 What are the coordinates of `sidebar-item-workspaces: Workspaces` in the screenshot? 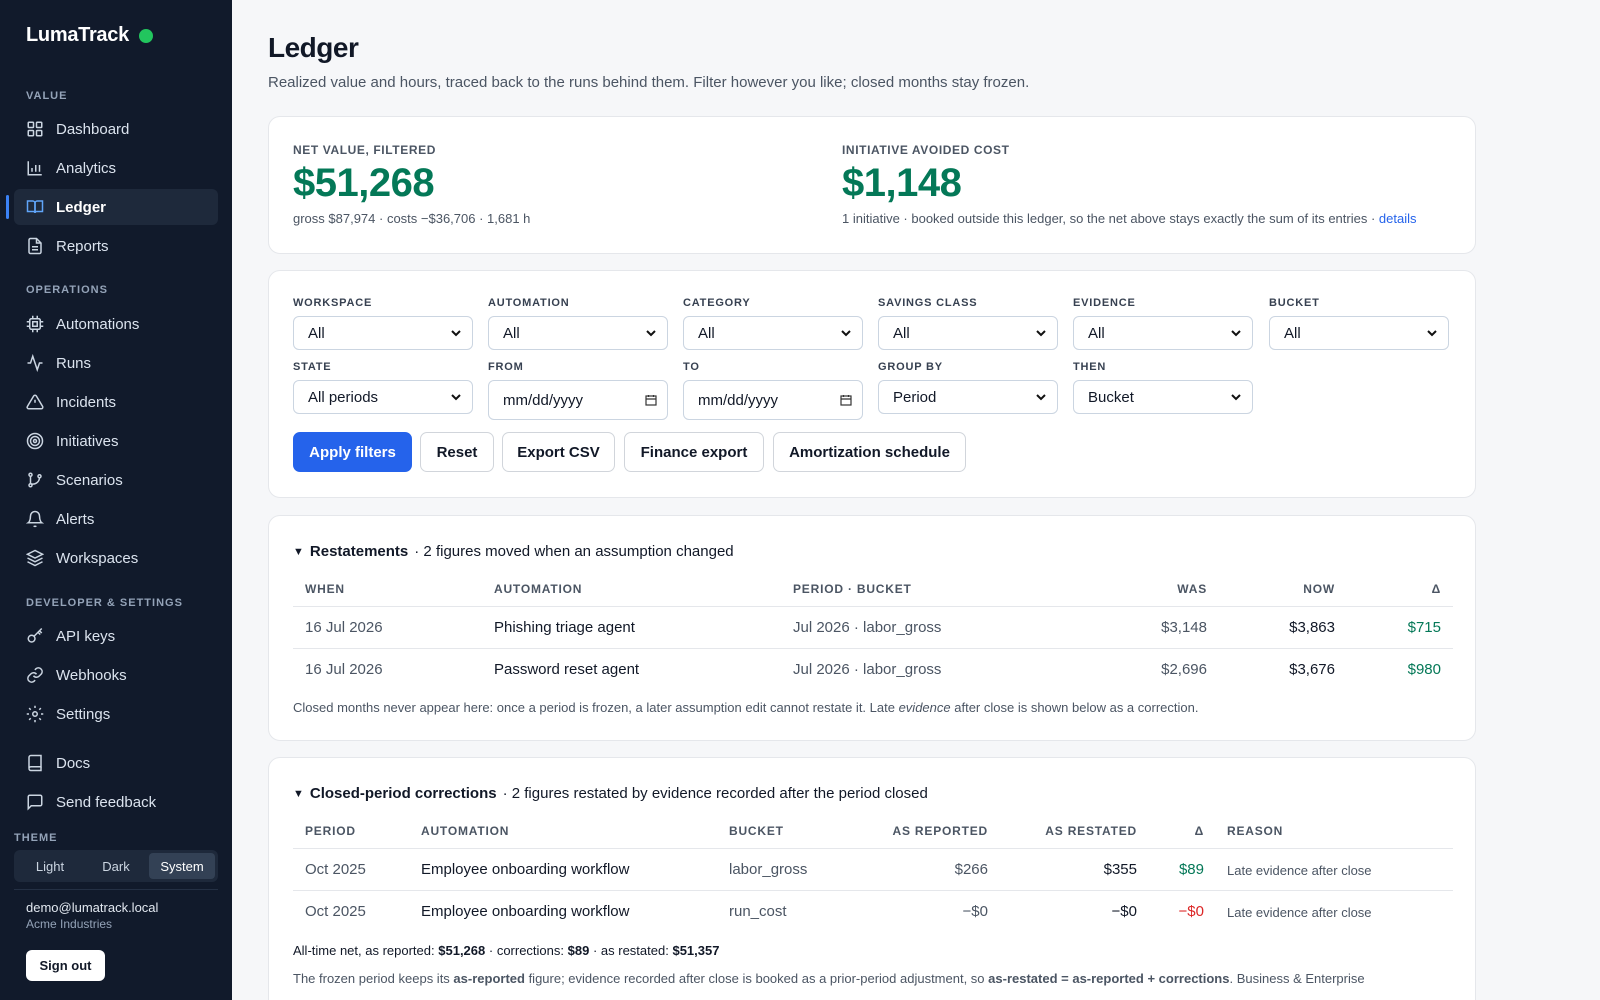 It's located at (116, 558).